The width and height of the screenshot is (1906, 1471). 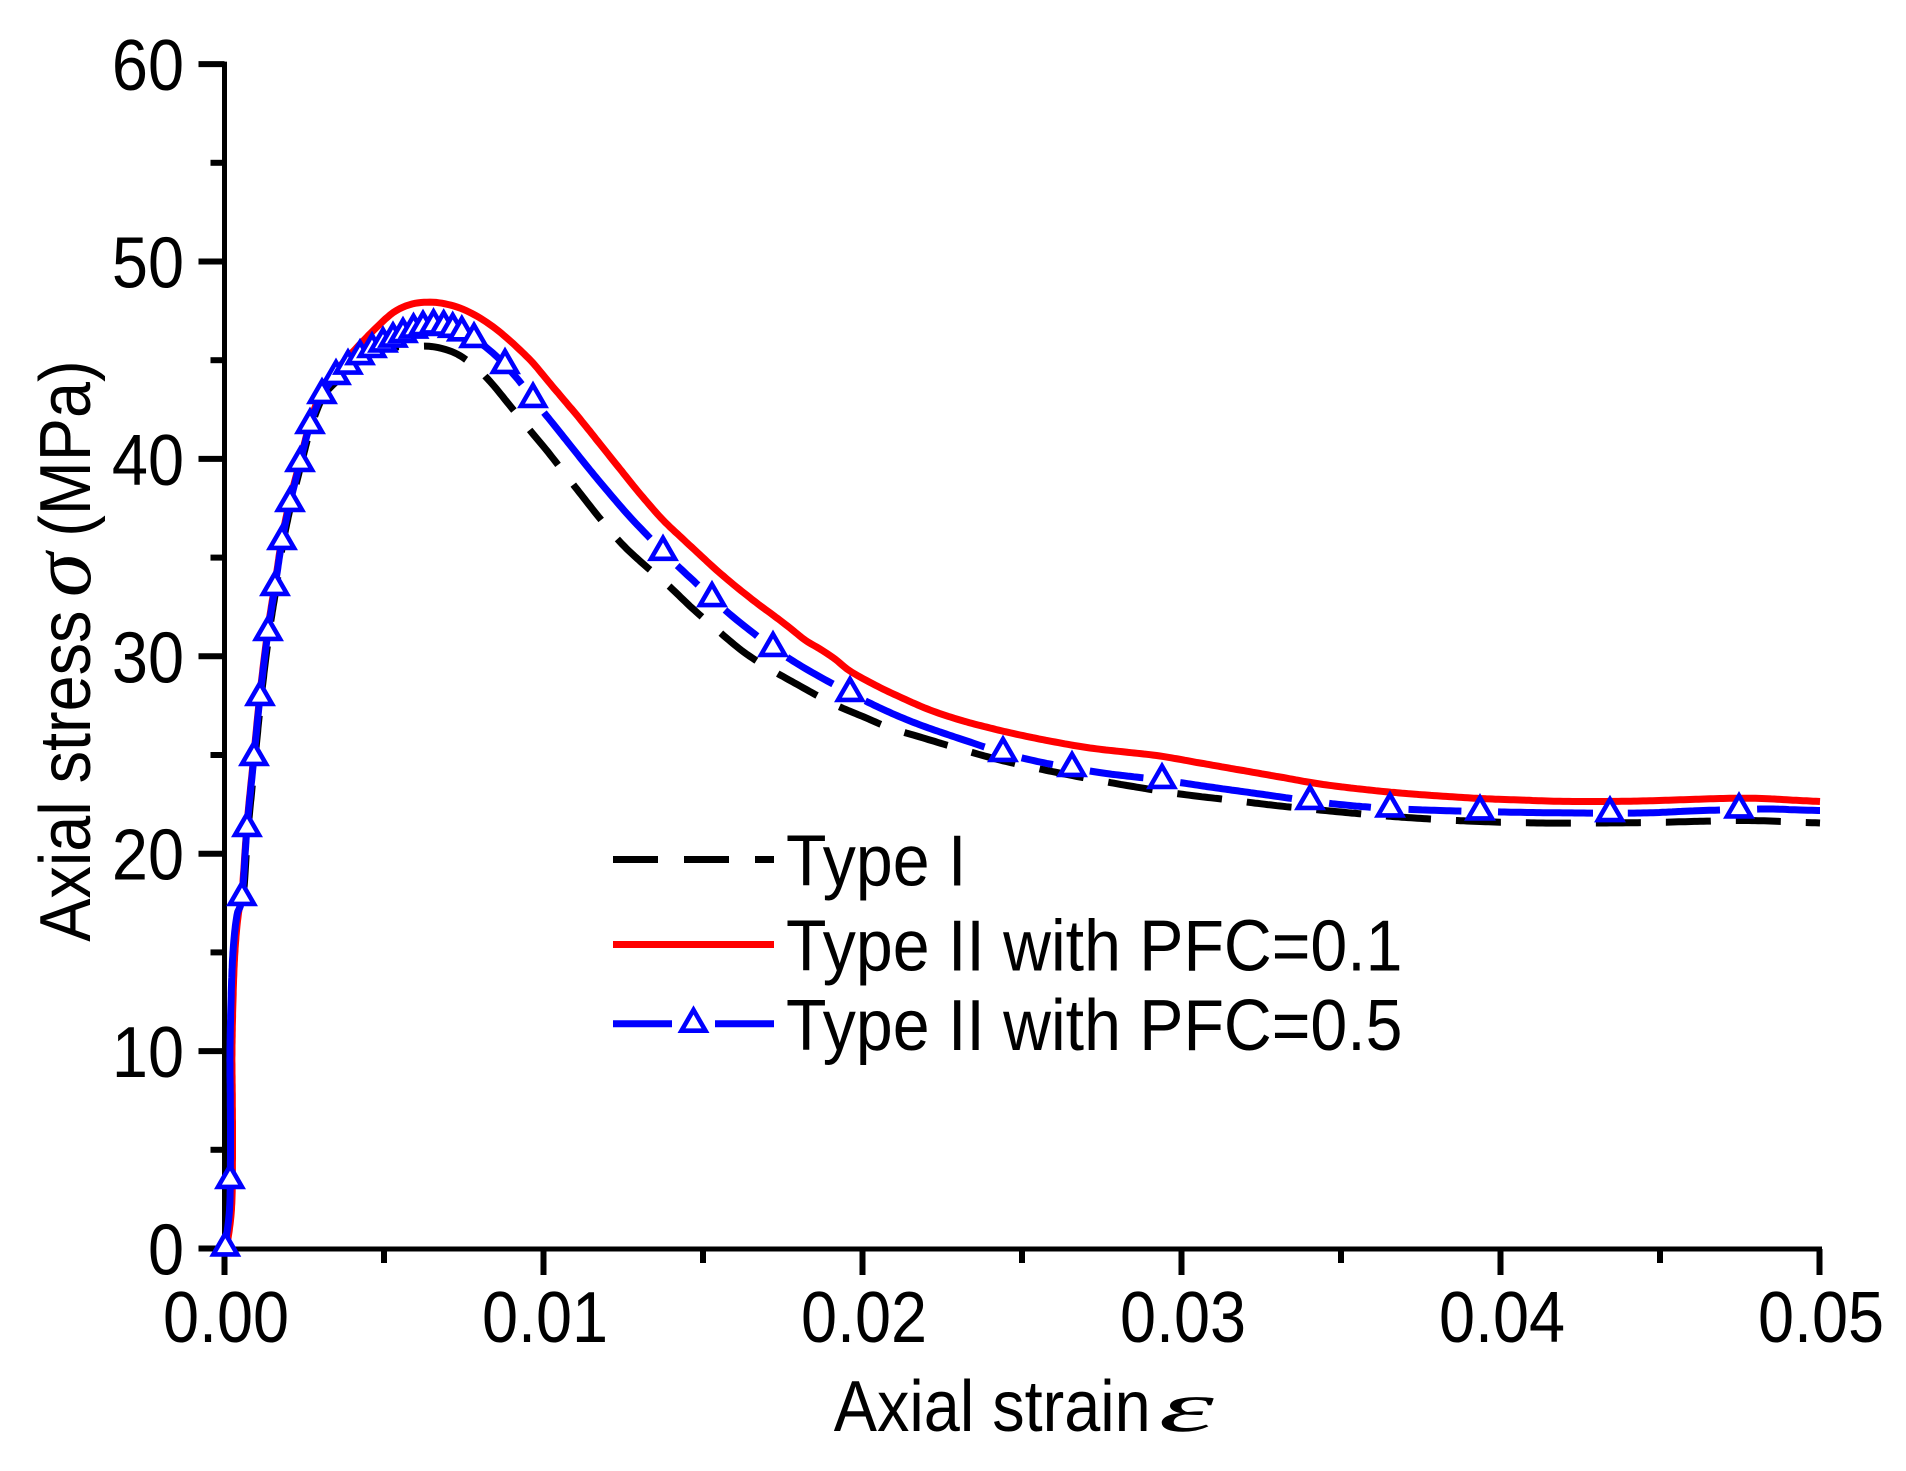 I want to click on svg-text: 60, so click(x=148, y=65).